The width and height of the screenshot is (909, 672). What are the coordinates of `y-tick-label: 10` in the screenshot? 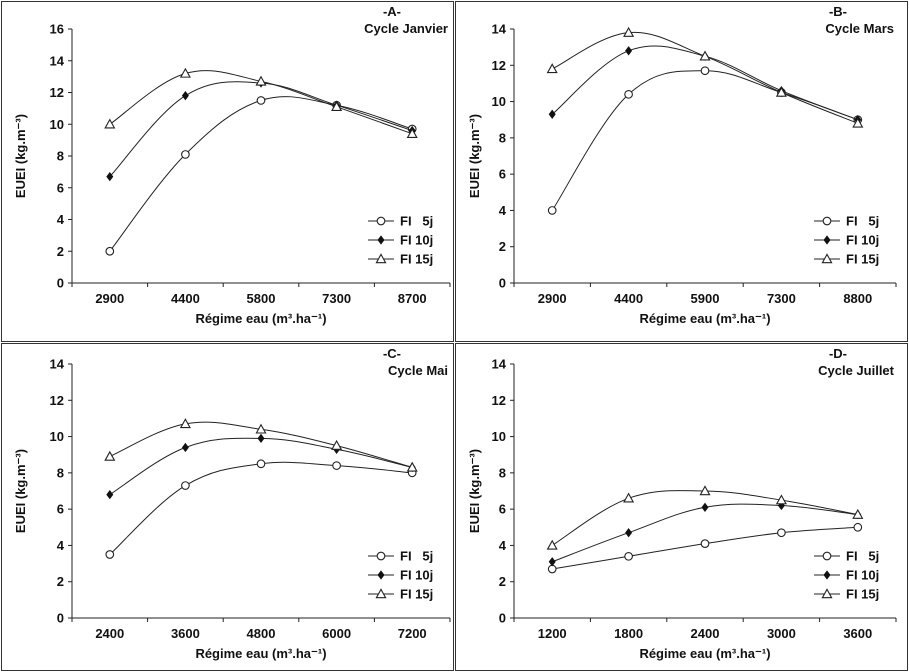 It's located at (499, 101).